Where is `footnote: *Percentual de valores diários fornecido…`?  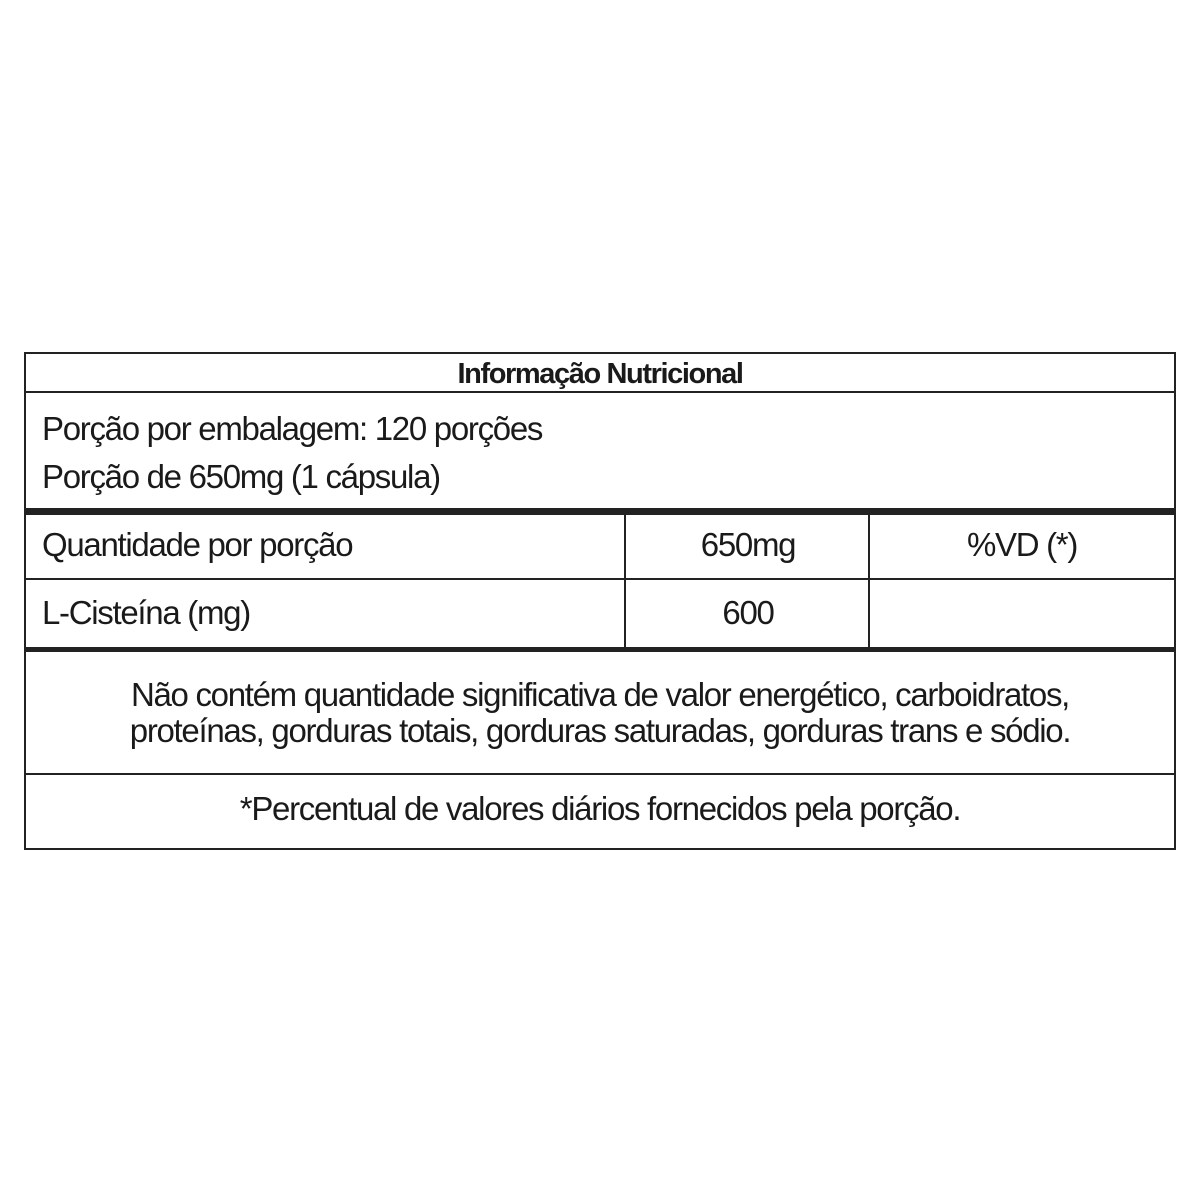 footnote: *Percentual de valores diários fornecido… is located at coordinates (600, 808).